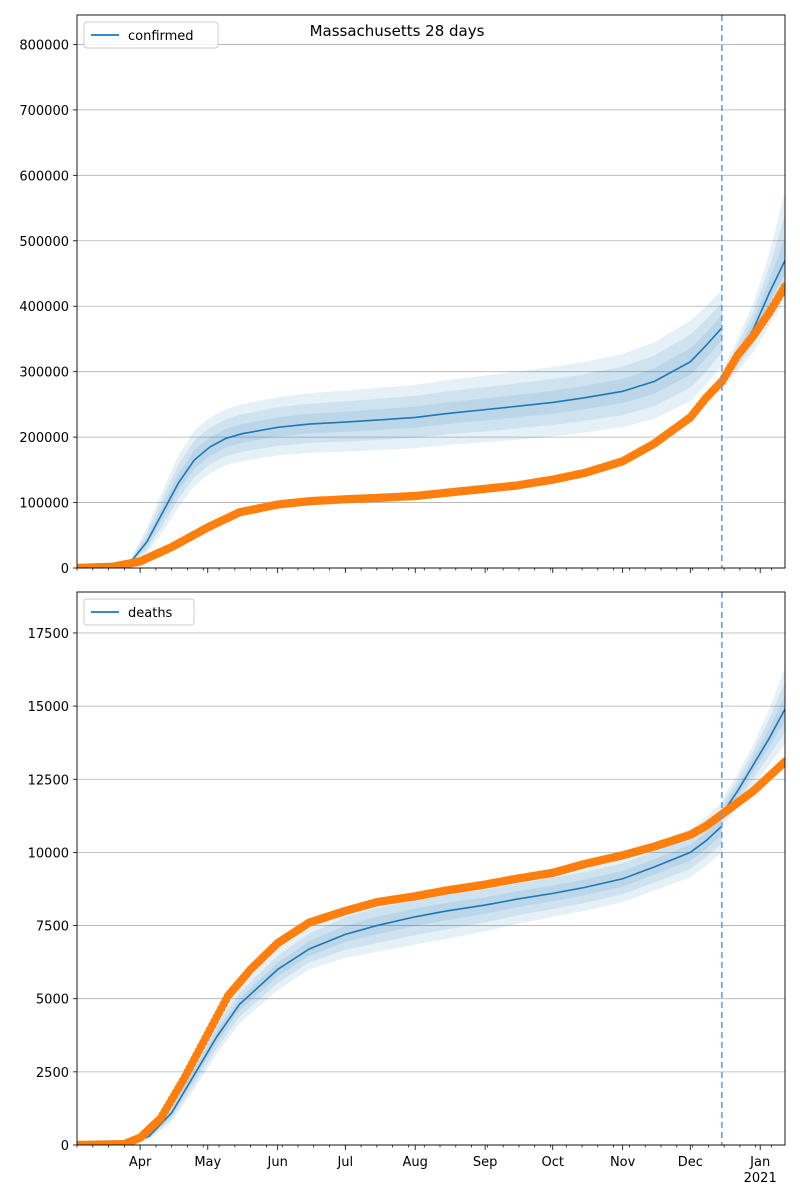 This screenshot has width=800, height=1200. I want to click on legend: deaths, so click(139, 612).